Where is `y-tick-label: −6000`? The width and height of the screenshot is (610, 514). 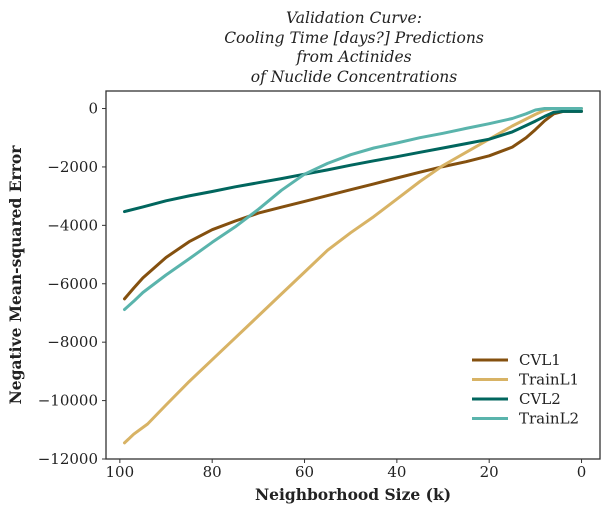
y-tick-label: −6000 is located at coordinates (72, 284).